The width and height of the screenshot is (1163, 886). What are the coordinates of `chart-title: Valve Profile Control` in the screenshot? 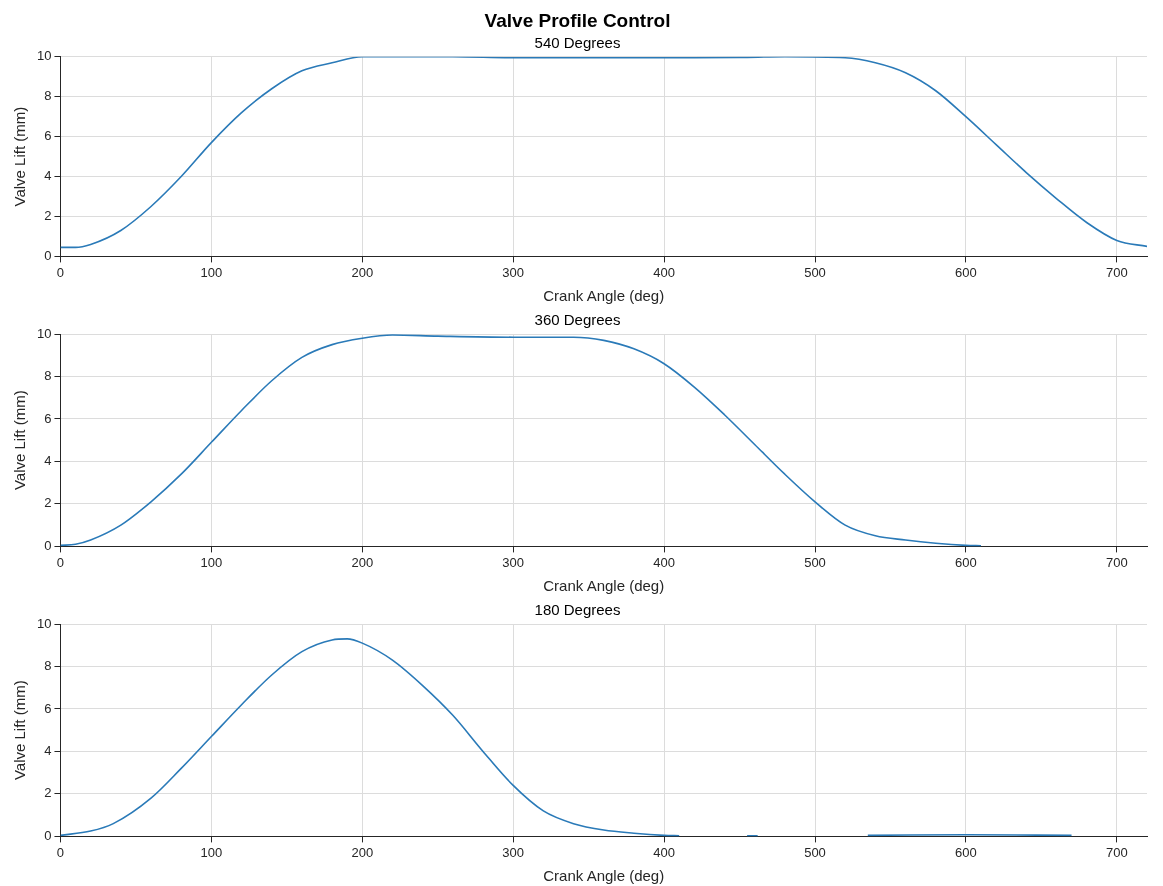 It's located at (577, 20).